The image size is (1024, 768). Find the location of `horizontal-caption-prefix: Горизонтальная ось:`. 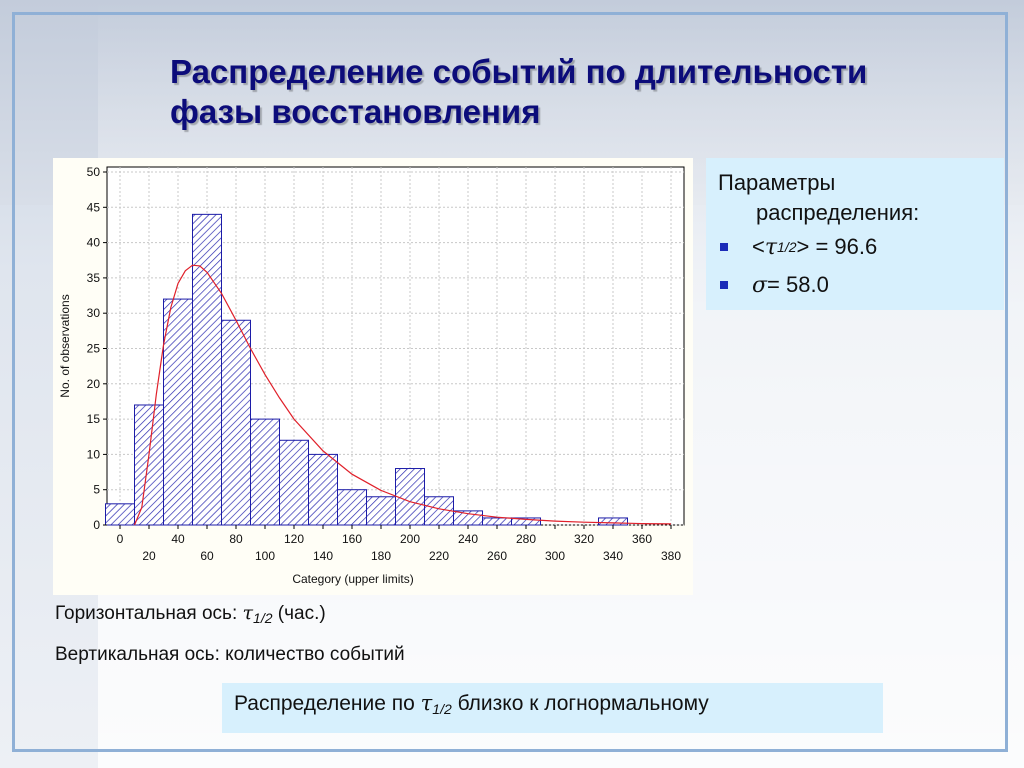

horizontal-caption-prefix: Горизонтальная ось: is located at coordinates (149, 613).